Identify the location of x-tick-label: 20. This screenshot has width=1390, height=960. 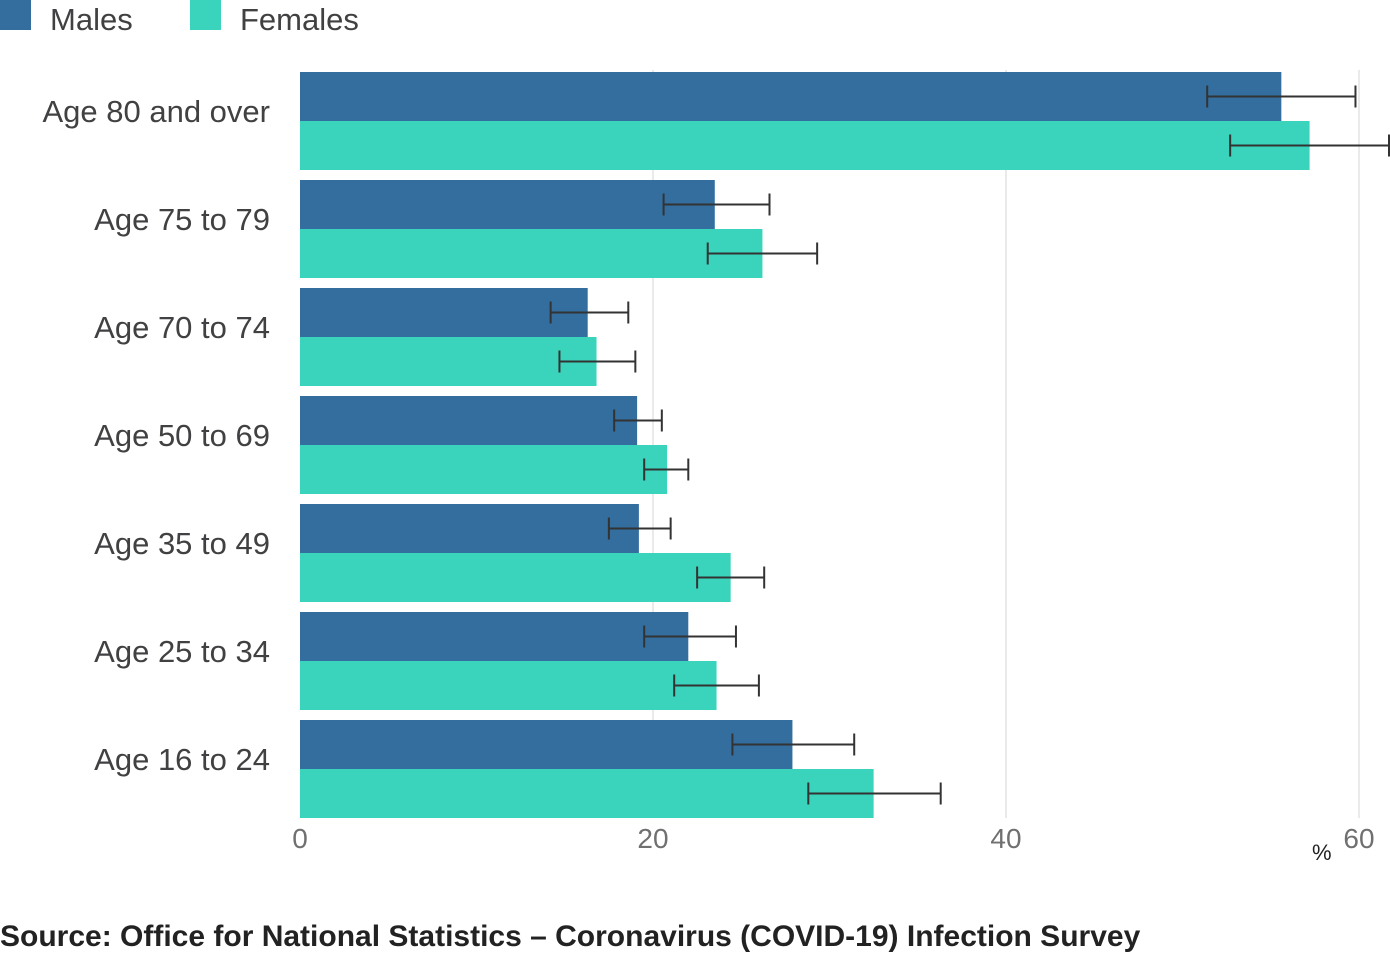
(652, 838).